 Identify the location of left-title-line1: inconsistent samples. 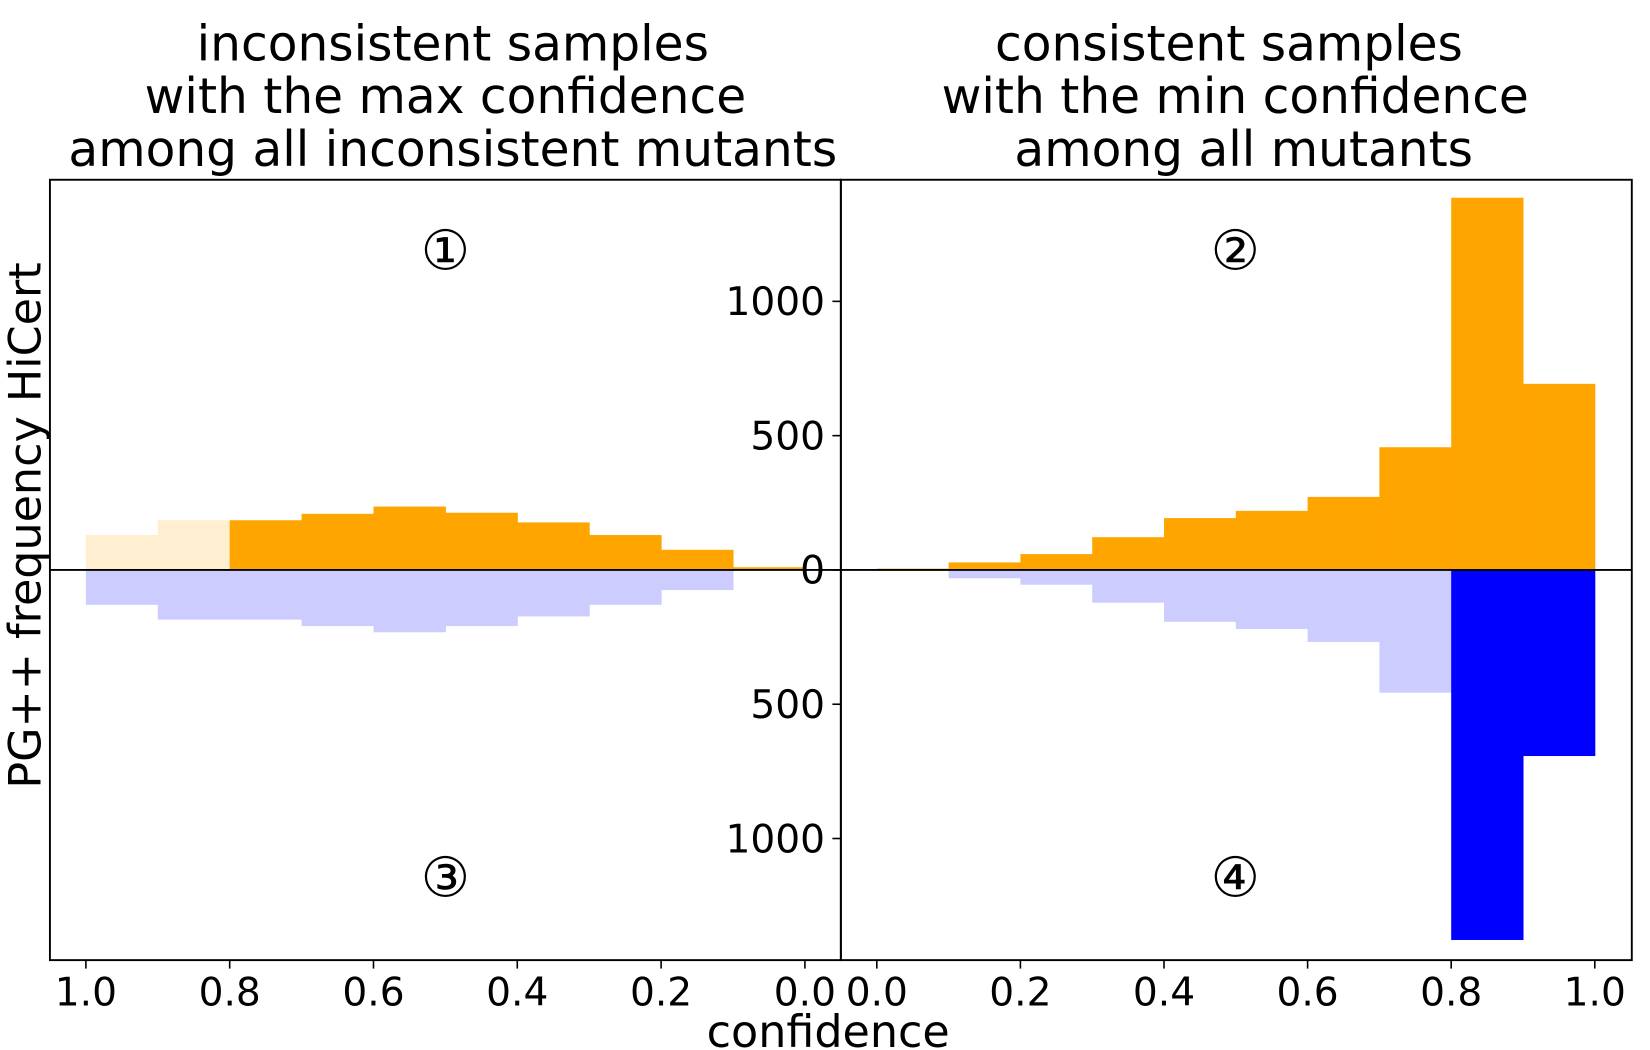
(453, 44).